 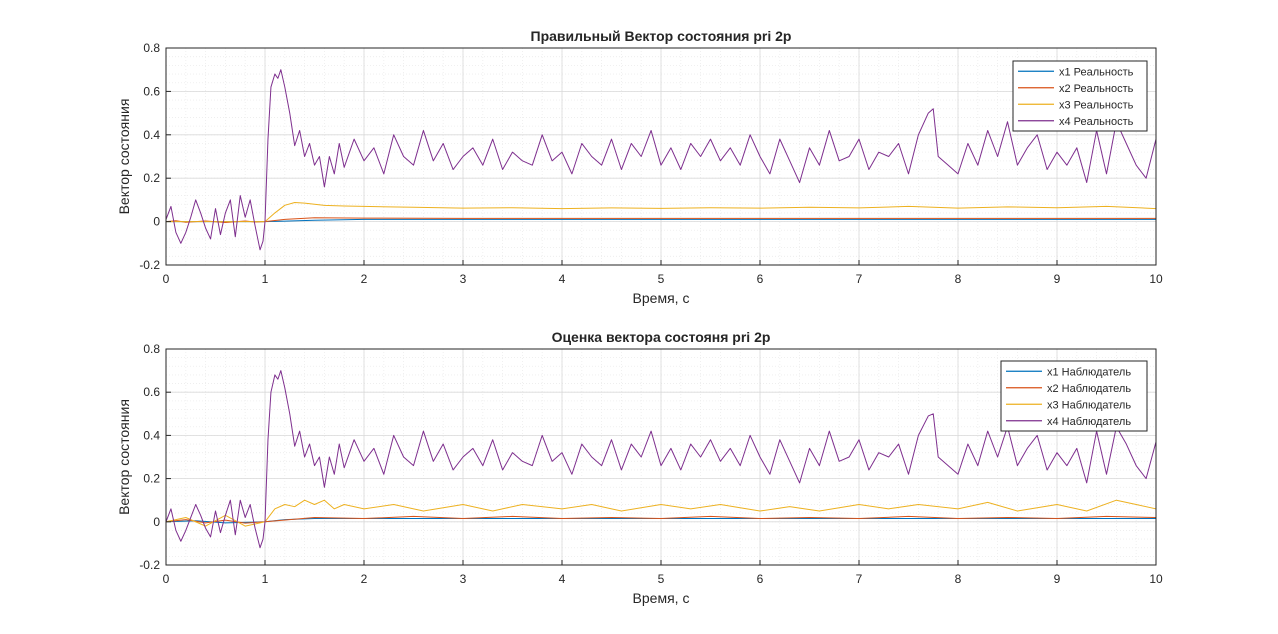 What do you see at coordinates (1096, 89) in the screenshot?
I see `legend-label-x2: x2 Реальность` at bounding box center [1096, 89].